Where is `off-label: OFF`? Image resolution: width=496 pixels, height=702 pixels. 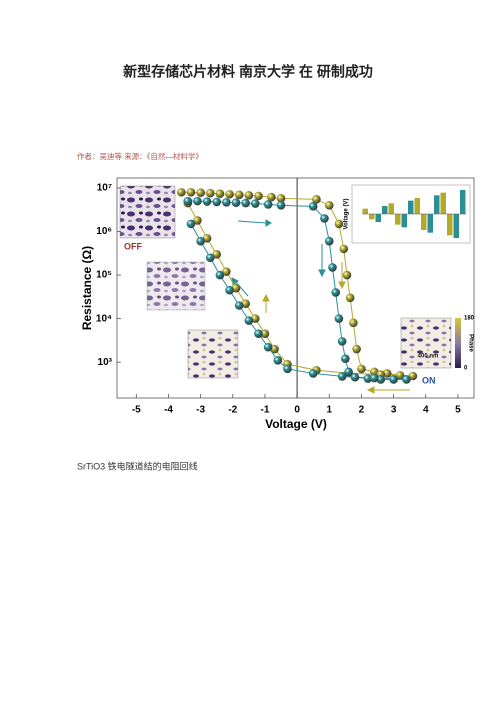
off-label: OFF is located at coordinates (133, 246).